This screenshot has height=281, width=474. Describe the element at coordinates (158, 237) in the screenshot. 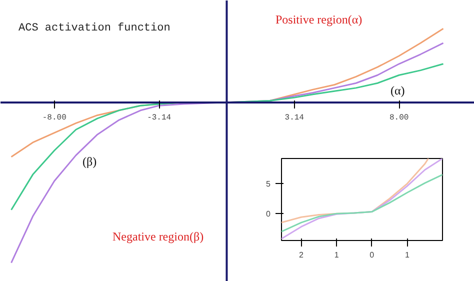

I see `annotation: Negative region(β)` at that location.